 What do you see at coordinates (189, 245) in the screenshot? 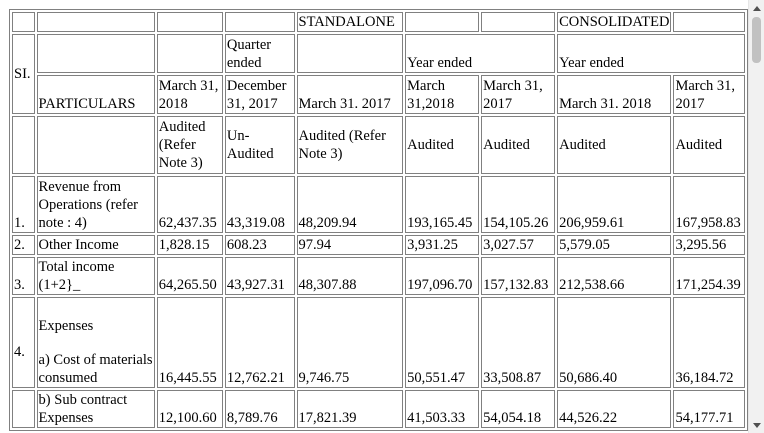
I see `value-cell: 1,828.15` at bounding box center [189, 245].